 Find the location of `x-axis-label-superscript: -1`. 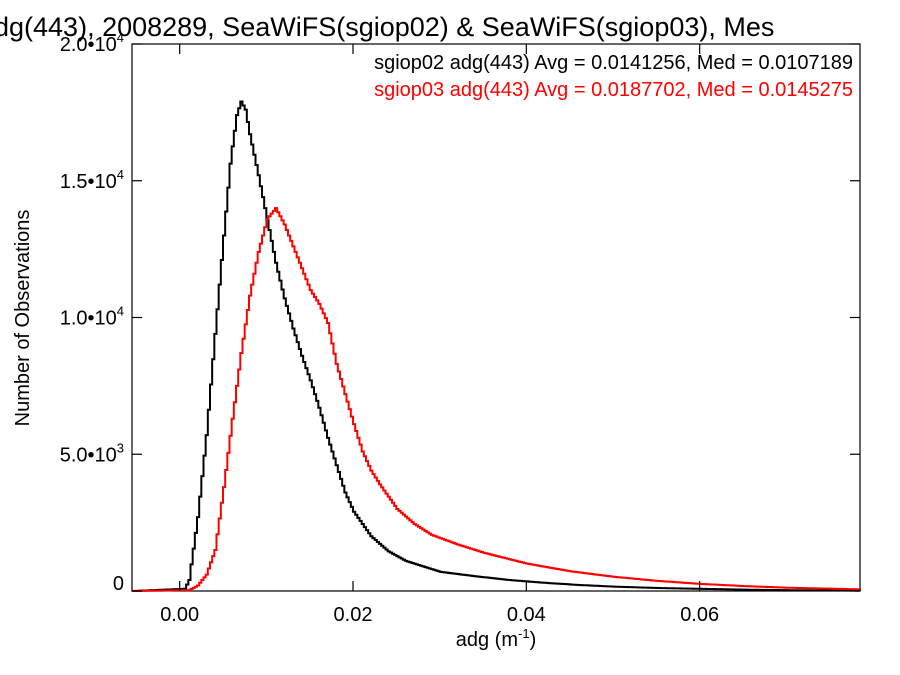

x-axis-label-superscript: -1 is located at coordinates (524, 633).